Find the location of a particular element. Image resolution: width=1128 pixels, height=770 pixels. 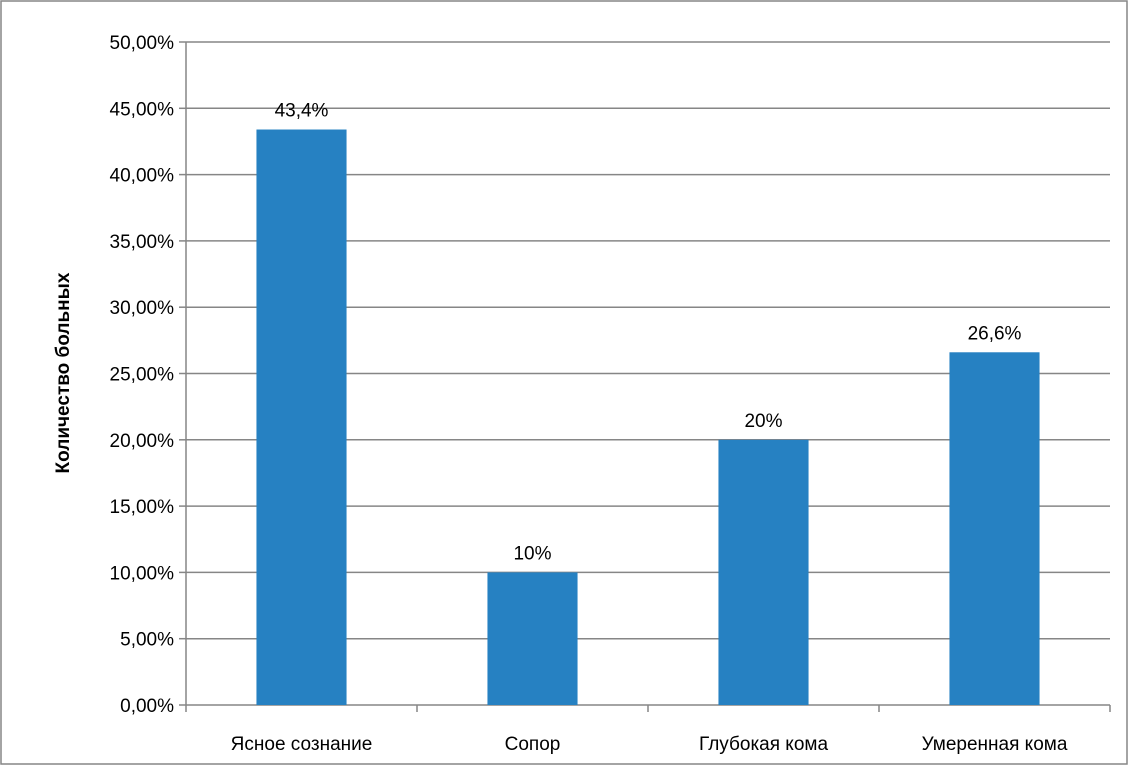

y-tick-label: 20,00% is located at coordinates (142, 441).